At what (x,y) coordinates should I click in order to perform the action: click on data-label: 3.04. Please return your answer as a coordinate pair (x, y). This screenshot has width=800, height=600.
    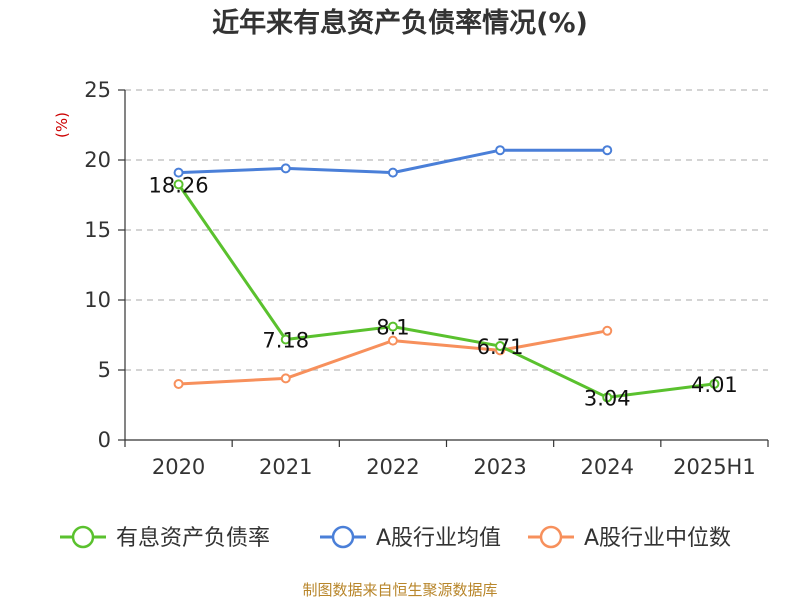
    Looking at the image, I should click on (607, 398).